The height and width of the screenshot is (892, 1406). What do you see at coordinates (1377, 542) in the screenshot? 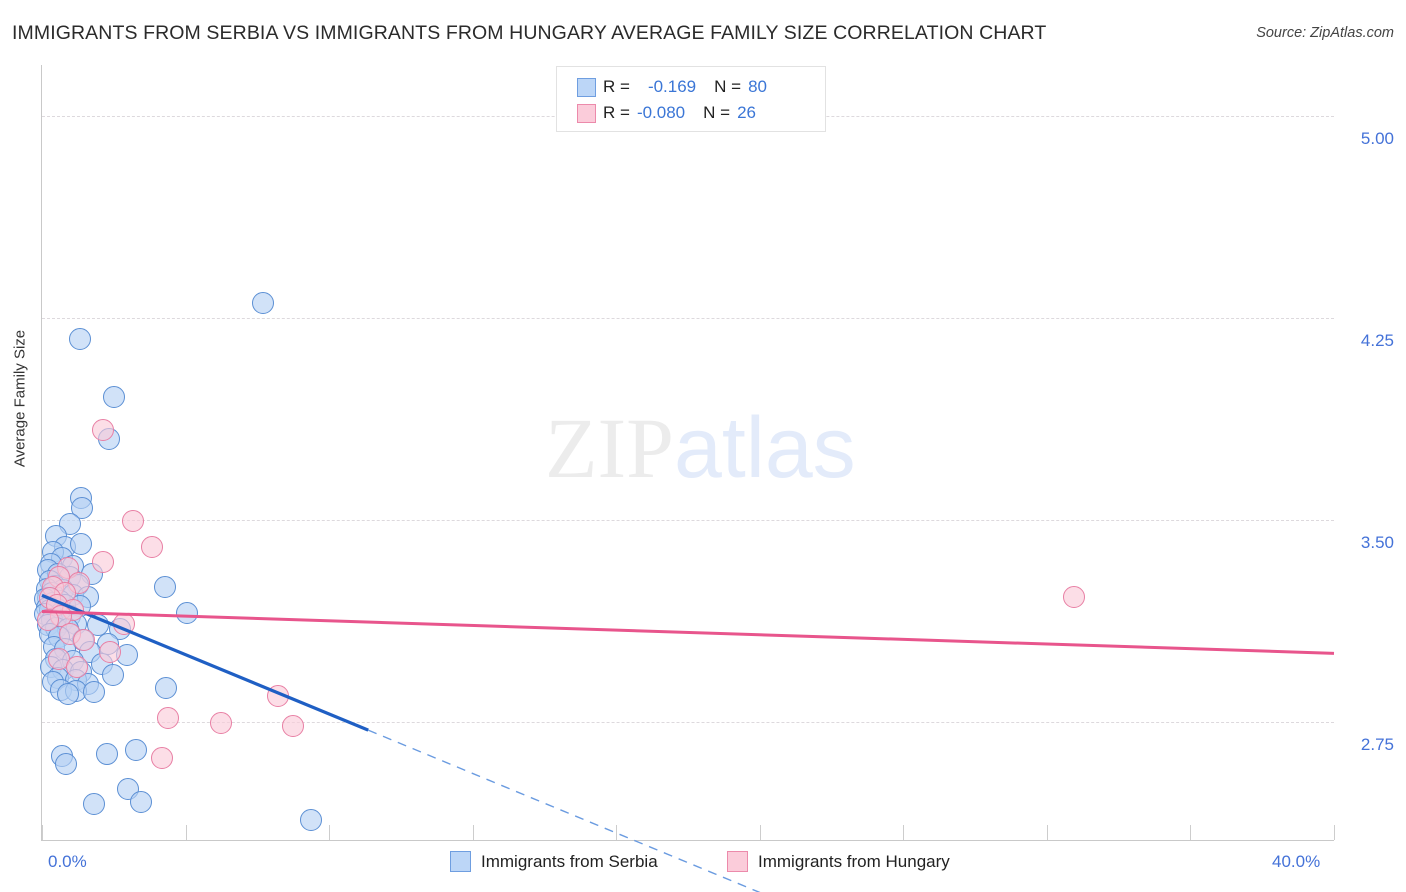
I see `y-tick-label: 3.50` at bounding box center [1377, 542].